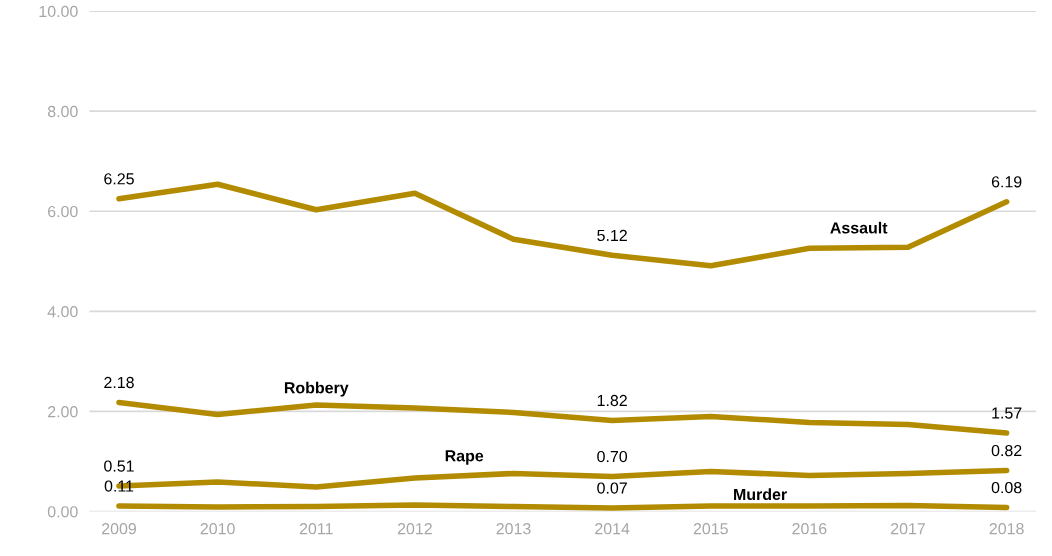 Image resolution: width=1052 pixels, height=556 pixels. Describe the element at coordinates (1006, 529) in the screenshot. I see `x-tick-label: 2018` at that location.